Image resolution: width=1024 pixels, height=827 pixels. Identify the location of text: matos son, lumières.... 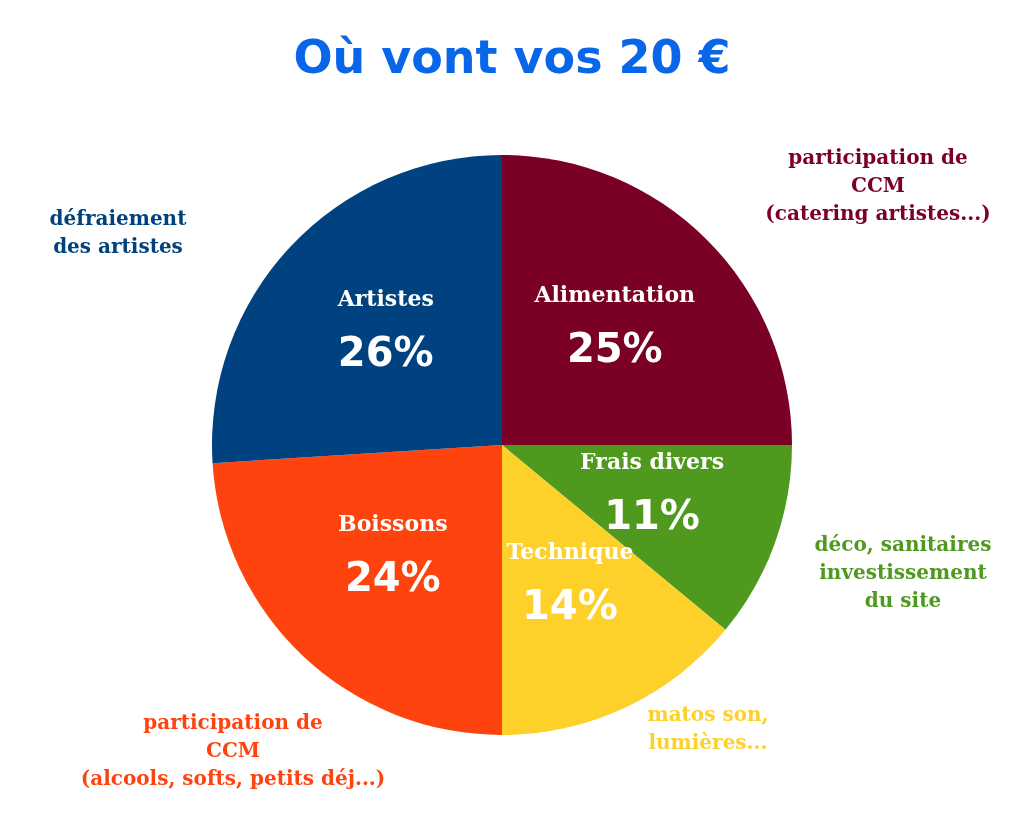
(708, 728).